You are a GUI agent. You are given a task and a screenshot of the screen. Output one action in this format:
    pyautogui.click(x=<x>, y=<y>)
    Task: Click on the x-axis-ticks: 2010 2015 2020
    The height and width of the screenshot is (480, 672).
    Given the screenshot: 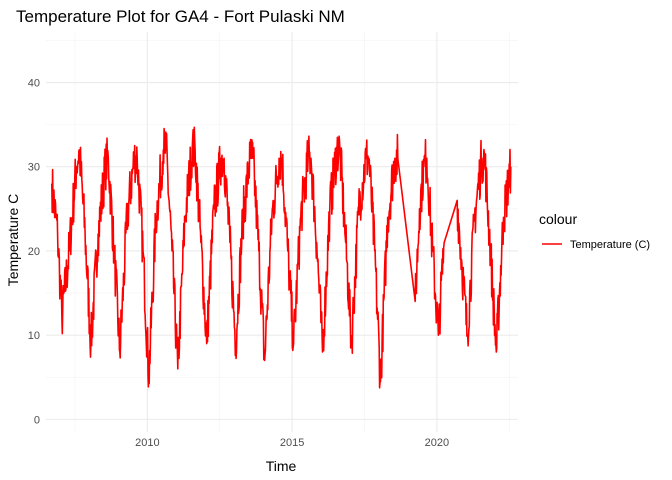 What is the action you would take?
    pyautogui.click(x=292, y=443)
    